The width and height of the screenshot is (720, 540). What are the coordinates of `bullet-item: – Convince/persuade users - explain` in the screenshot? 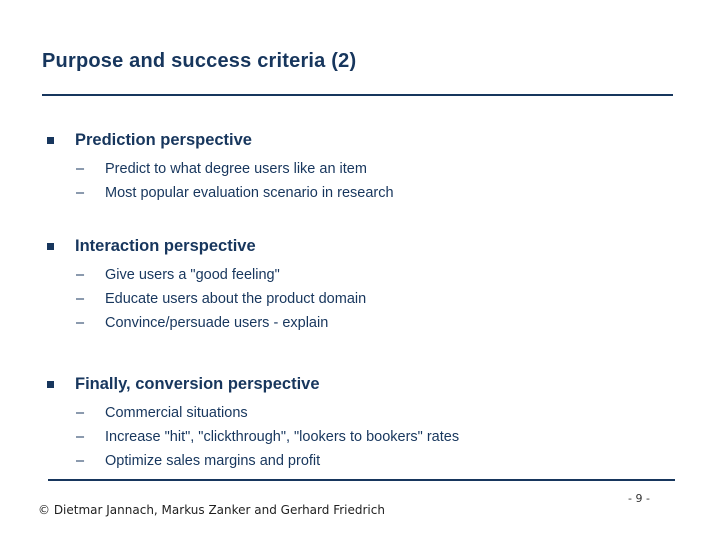 It's located at (360, 323).